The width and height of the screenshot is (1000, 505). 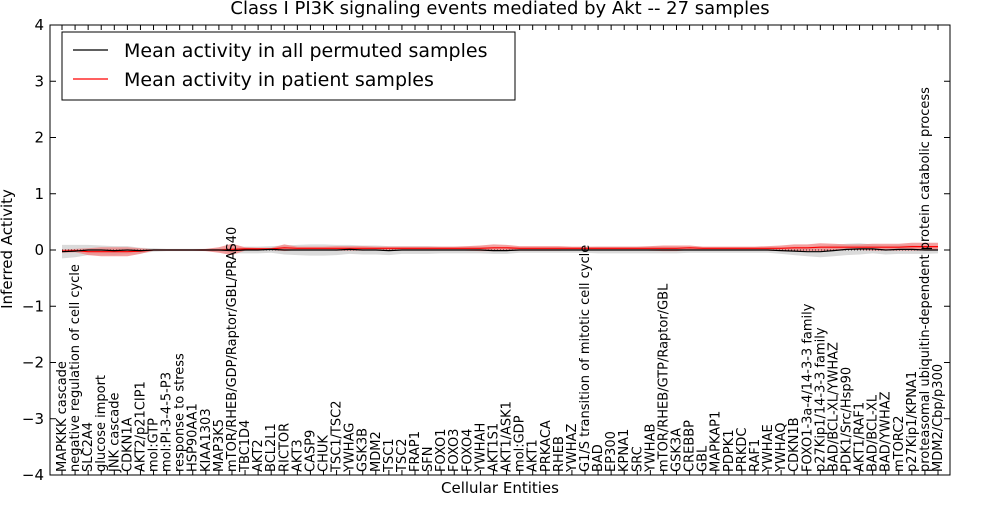 What do you see at coordinates (494, 447) in the screenshot?
I see `category-label: AKT1S1` at bounding box center [494, 447].